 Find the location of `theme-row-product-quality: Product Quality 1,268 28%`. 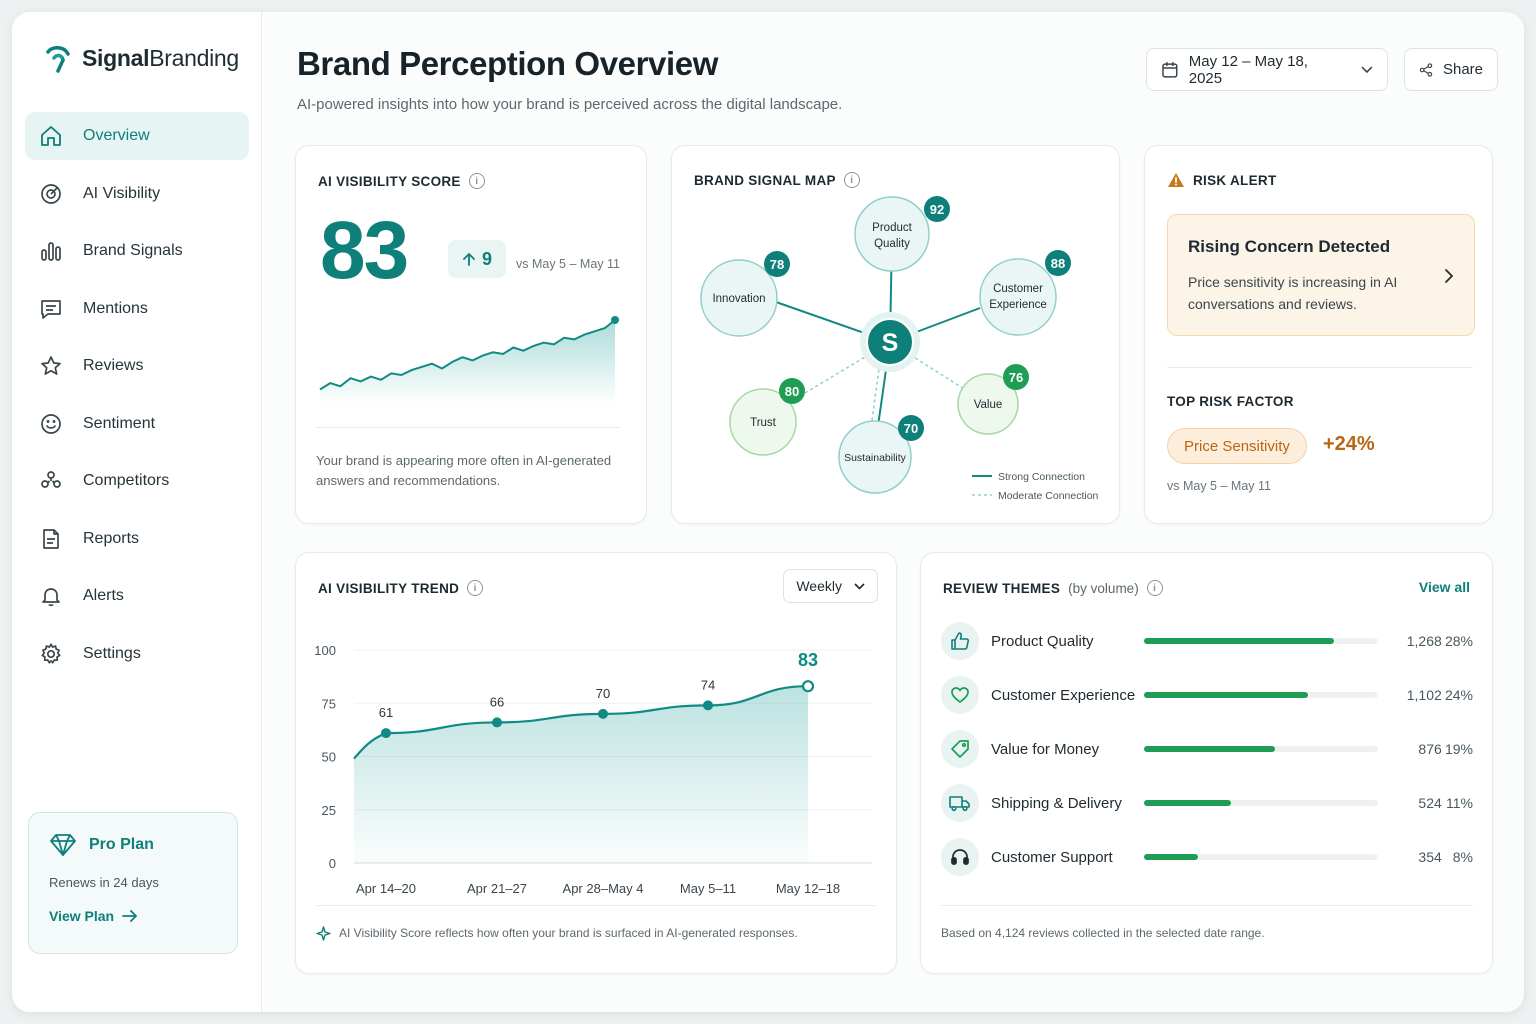

theme-row-product-quality: Product Quality 1,268 28% is located at coordinates (1207, 641).